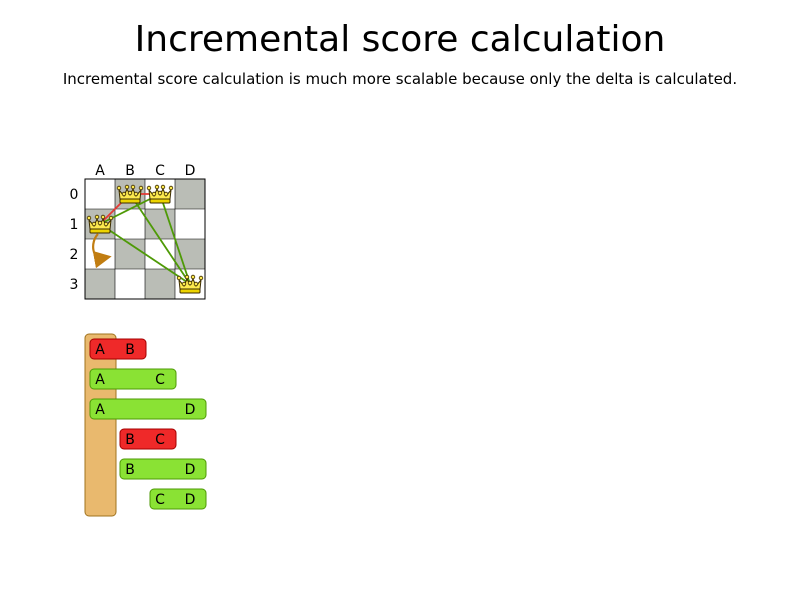 The image size is (800, 600). What do you see at coordinates (145, 254) in the screenshot?
I see `pair-line-AD` at bounding box center [145, 254].